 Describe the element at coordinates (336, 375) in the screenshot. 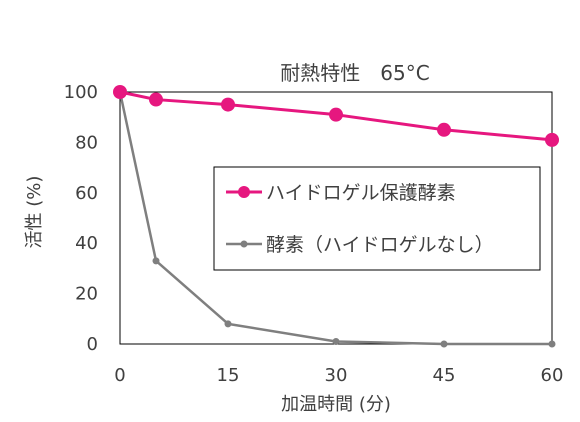

I see `x-tick-label: 30` at that location.